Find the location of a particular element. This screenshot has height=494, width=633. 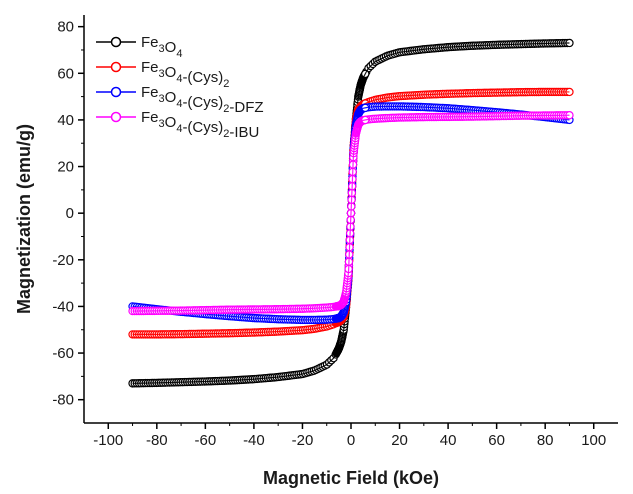

legend-label: Fe3O4-(Cys)2-IBU is located at coordinates (200, 125).